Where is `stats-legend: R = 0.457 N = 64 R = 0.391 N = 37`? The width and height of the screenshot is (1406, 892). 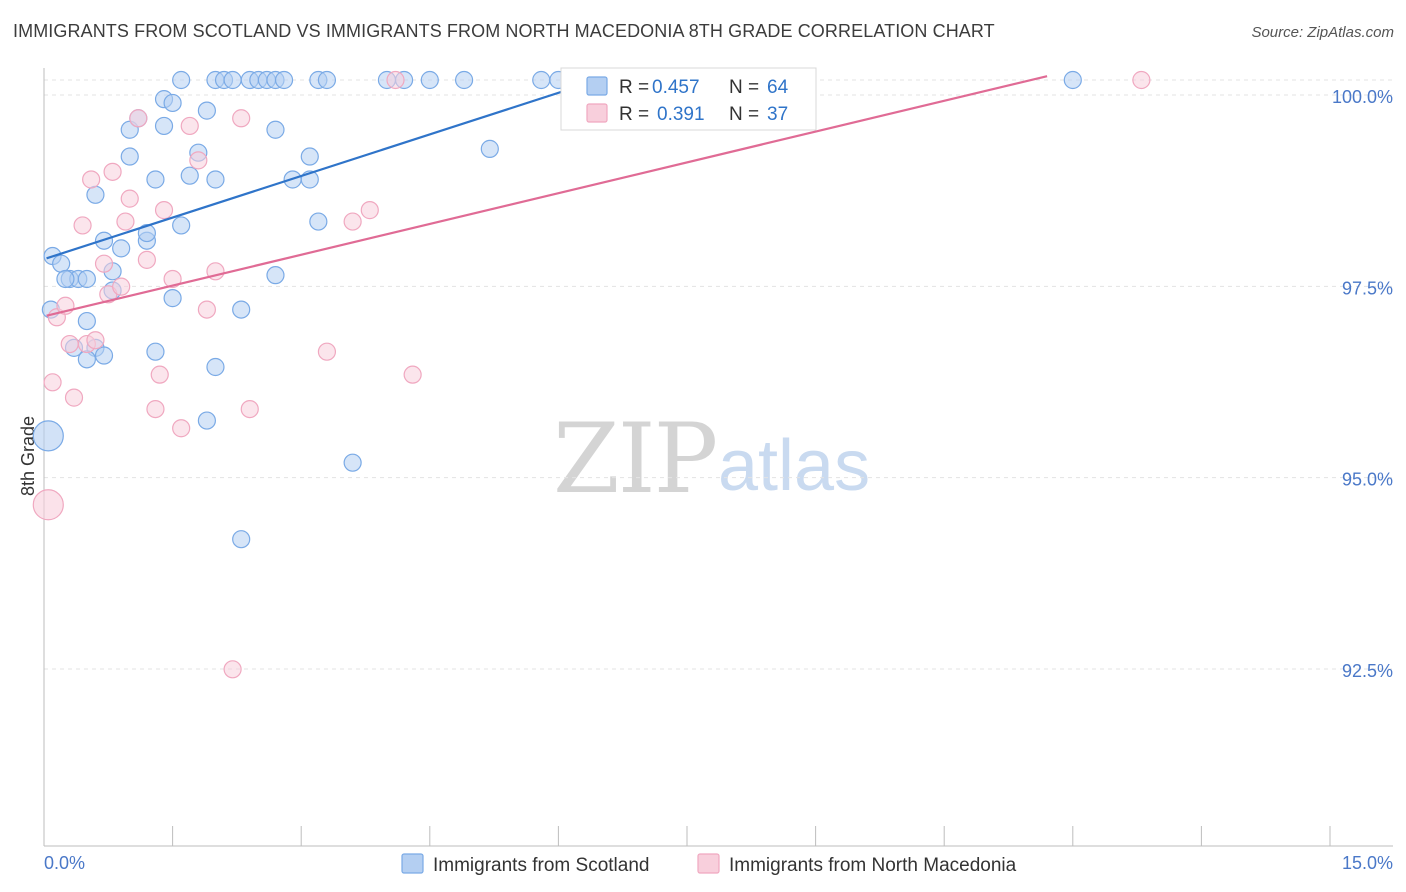
stats-legend: R = 0.457 N = 64 R = 0.391 N = 37 is located at coordinates (688, 99).